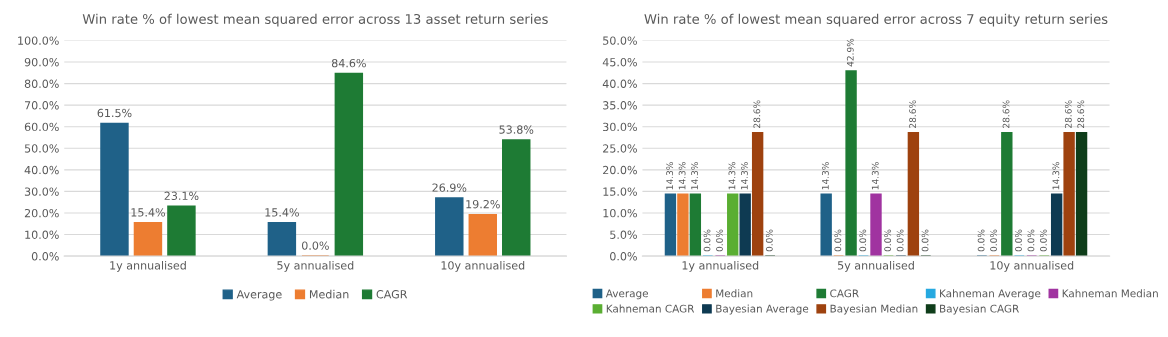  What do you see at coordinates (623, 234) in the screenshot?
I see `y-tick-label: 5.0%` at bounding box center [623, 234].